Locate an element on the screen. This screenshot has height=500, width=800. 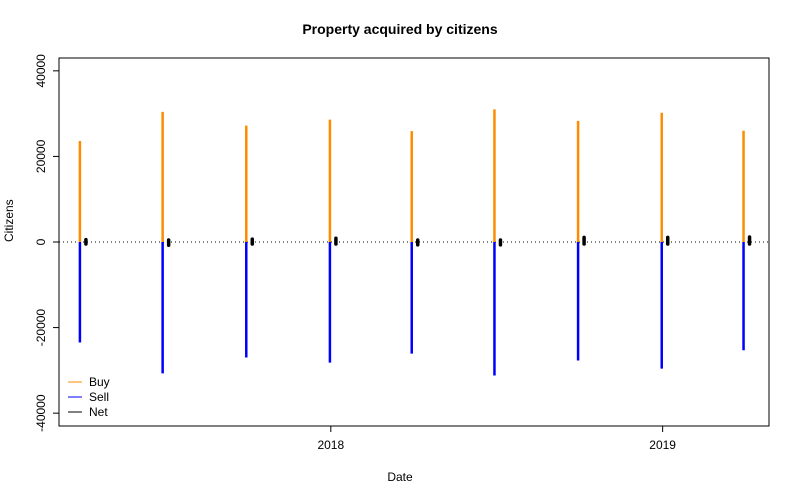
x-tick-label: 2018 is located at coordinates (330, 445).